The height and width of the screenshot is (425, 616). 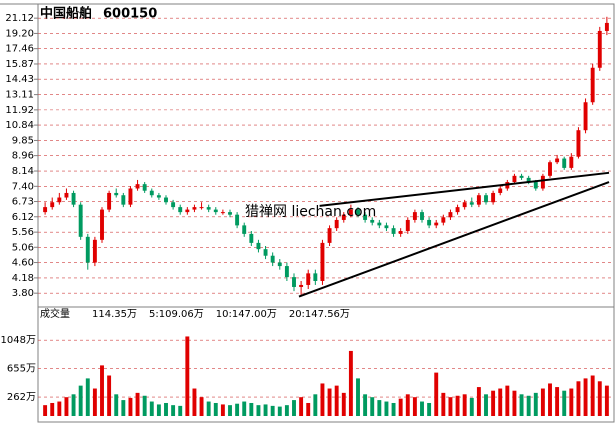 I want to click on volume-legend: 5:109.06万, so click(x=176, y=314).